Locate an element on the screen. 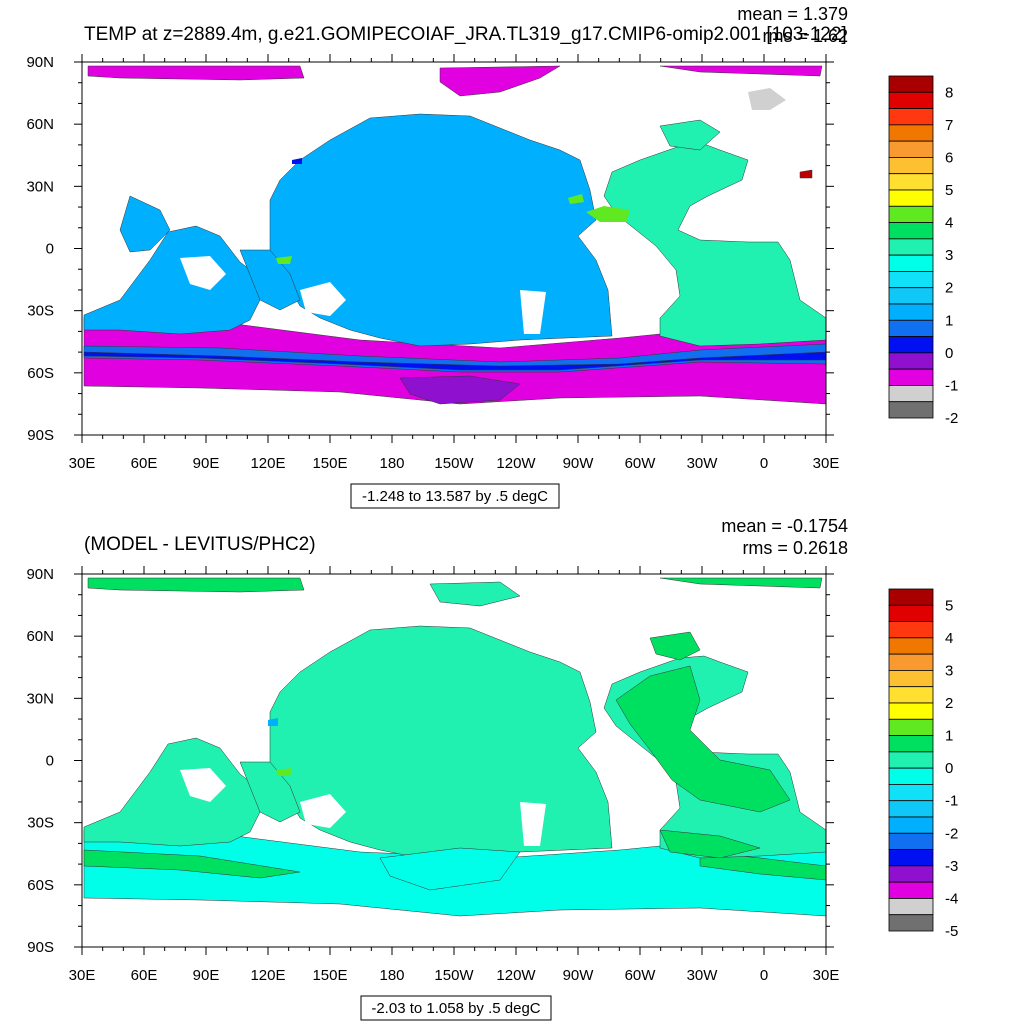 The image size is (1024, 1024). colorbar-label: 8 is located at coordinates (949, 92).